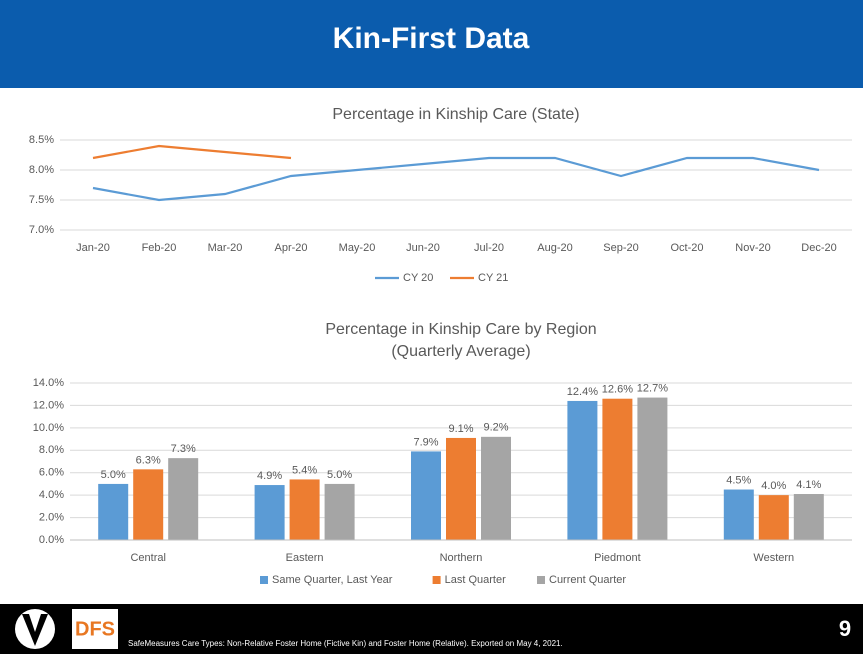 This screenshot has width=863, height=654. What do you see at coordinates (460, 329) in the screenshot?
I see `chart-title: Percentage in Kinship Care by Region` at bounding box center [460, 329].